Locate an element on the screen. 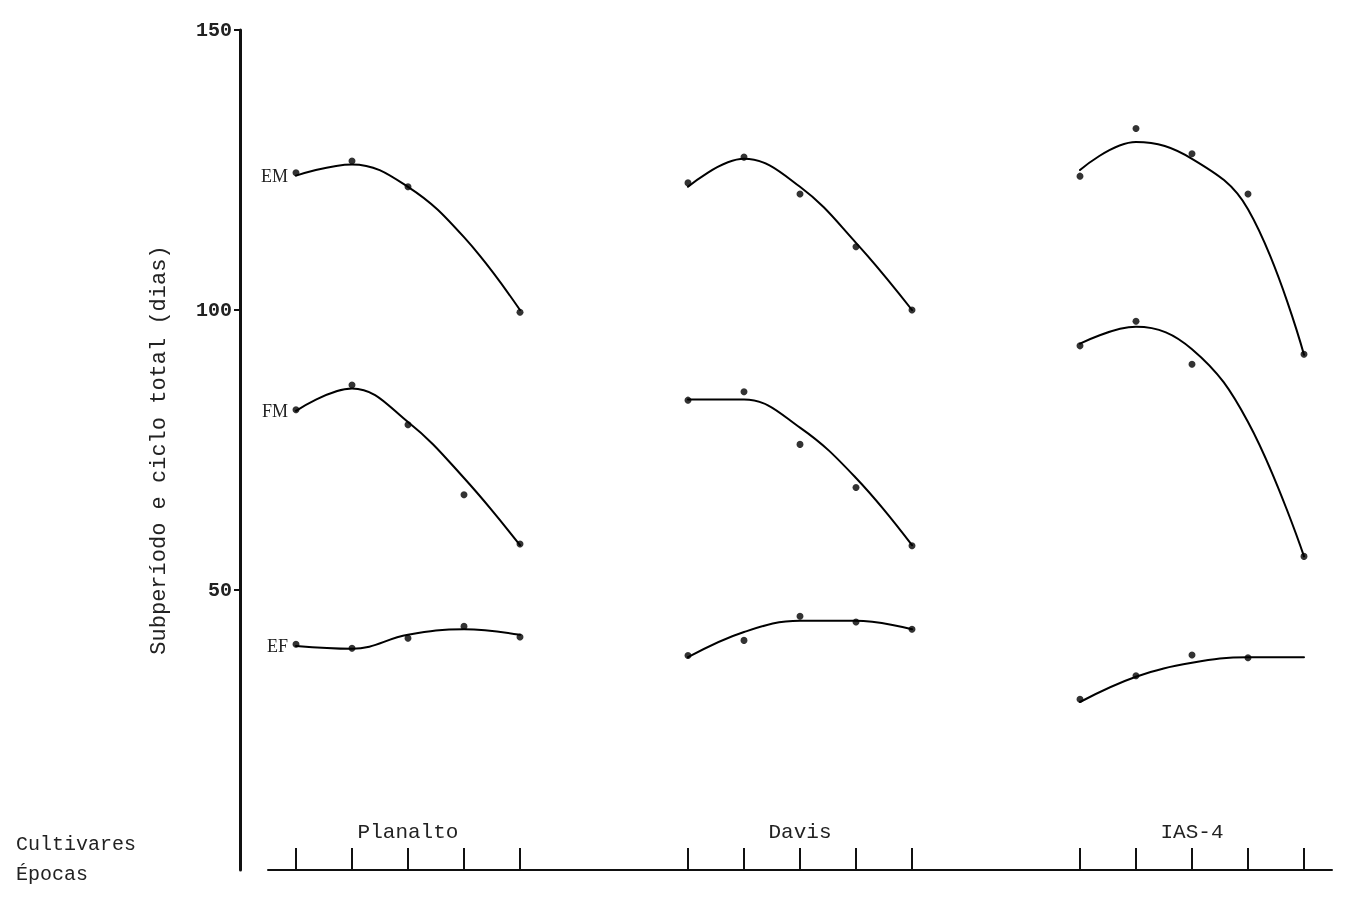  y-tick-label: 100 is located at coordinates (213, 310).